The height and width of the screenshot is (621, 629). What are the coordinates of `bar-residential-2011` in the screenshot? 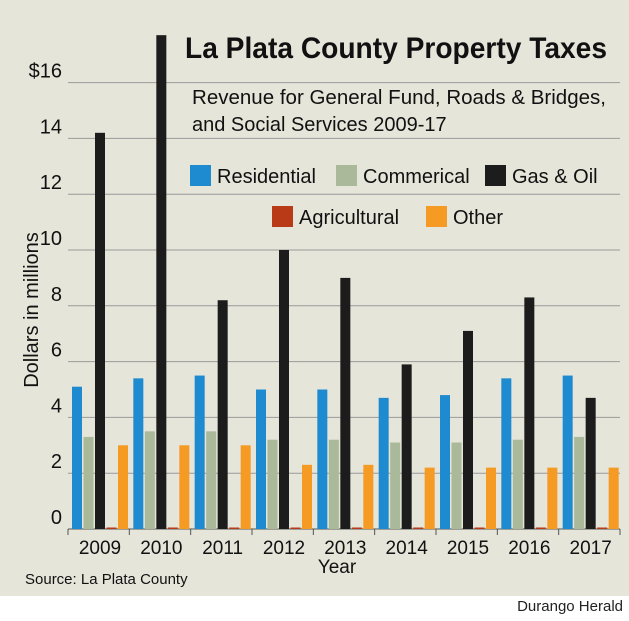 It's located at (199, 452).